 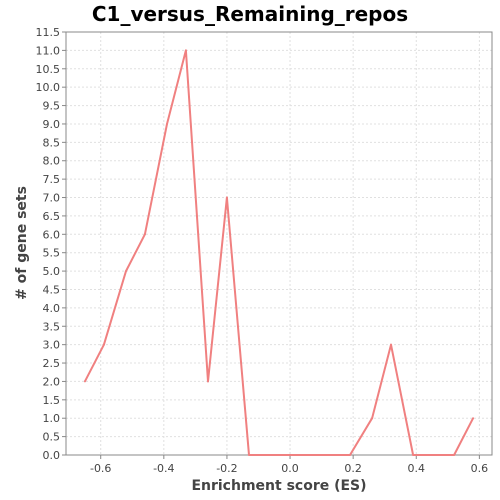 I want to click on y-tick-label: 11.5, so click(x=48, y=32).